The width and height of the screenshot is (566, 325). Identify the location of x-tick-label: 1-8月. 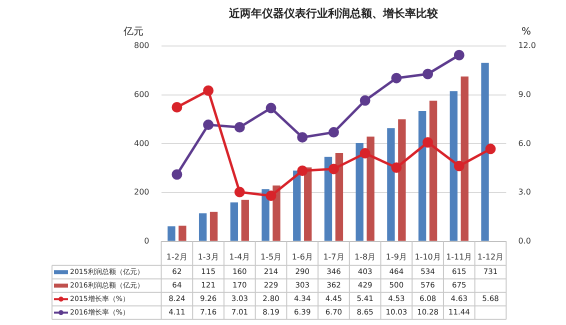
(365, 257).